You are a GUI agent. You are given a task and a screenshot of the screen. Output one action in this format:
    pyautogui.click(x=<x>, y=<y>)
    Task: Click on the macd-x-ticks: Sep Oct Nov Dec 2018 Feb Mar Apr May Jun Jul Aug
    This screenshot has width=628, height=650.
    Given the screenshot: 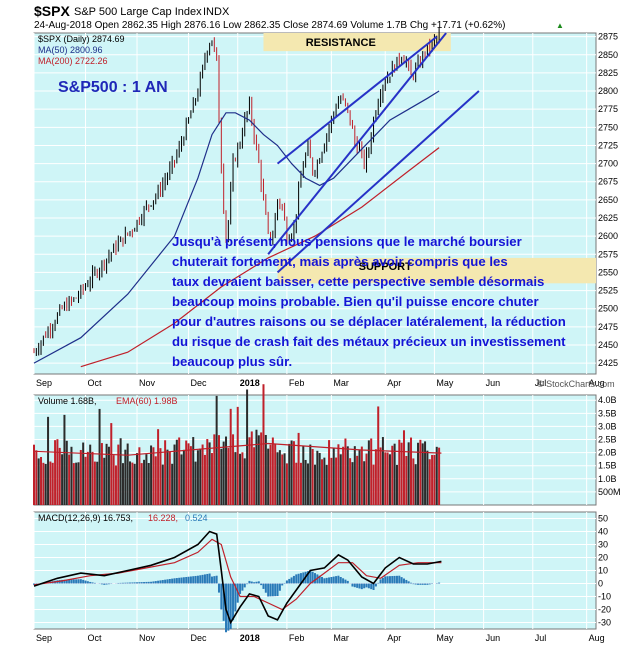 What is the action you would take?
    pyautogui.click(x=320, y=638)
    